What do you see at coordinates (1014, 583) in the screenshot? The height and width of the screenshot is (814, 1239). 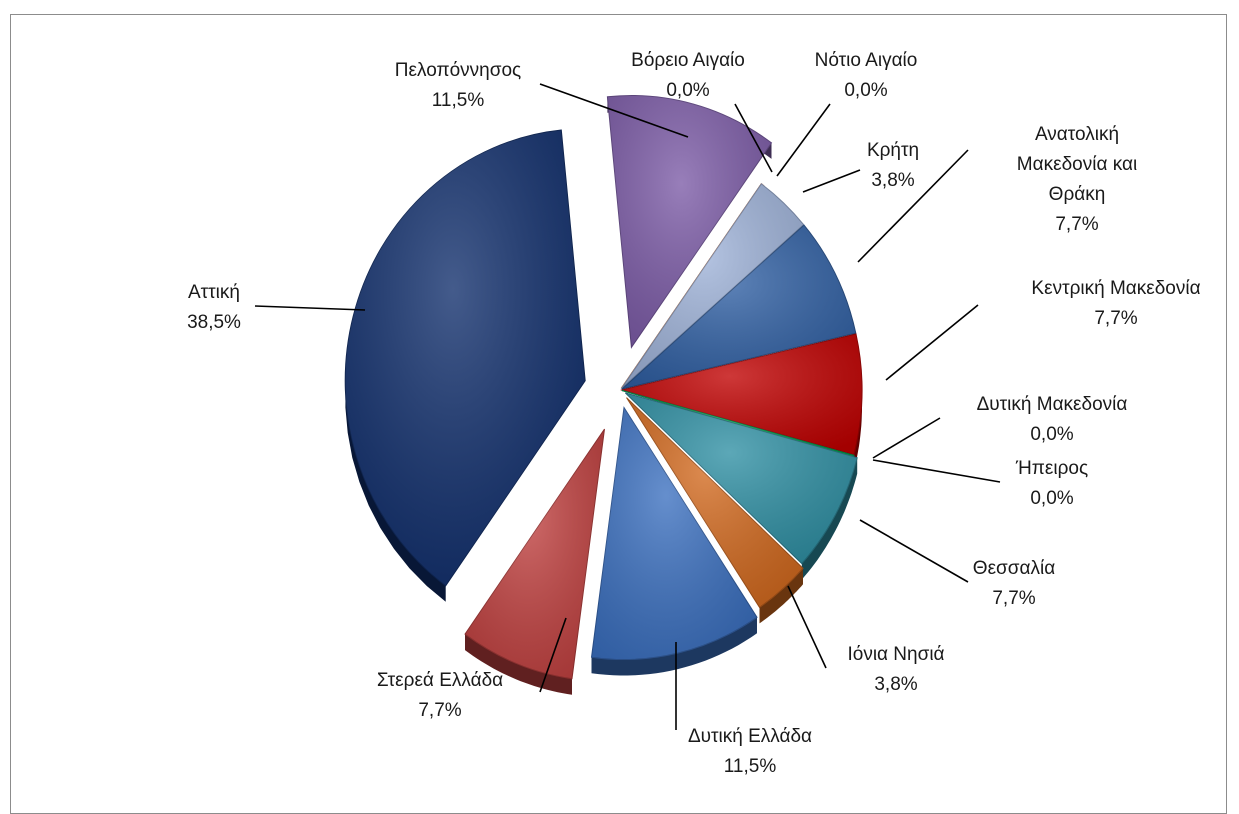 I see `slice-label-9: Θεσσαλία 7,7%` at bounding box center [1014, 583].